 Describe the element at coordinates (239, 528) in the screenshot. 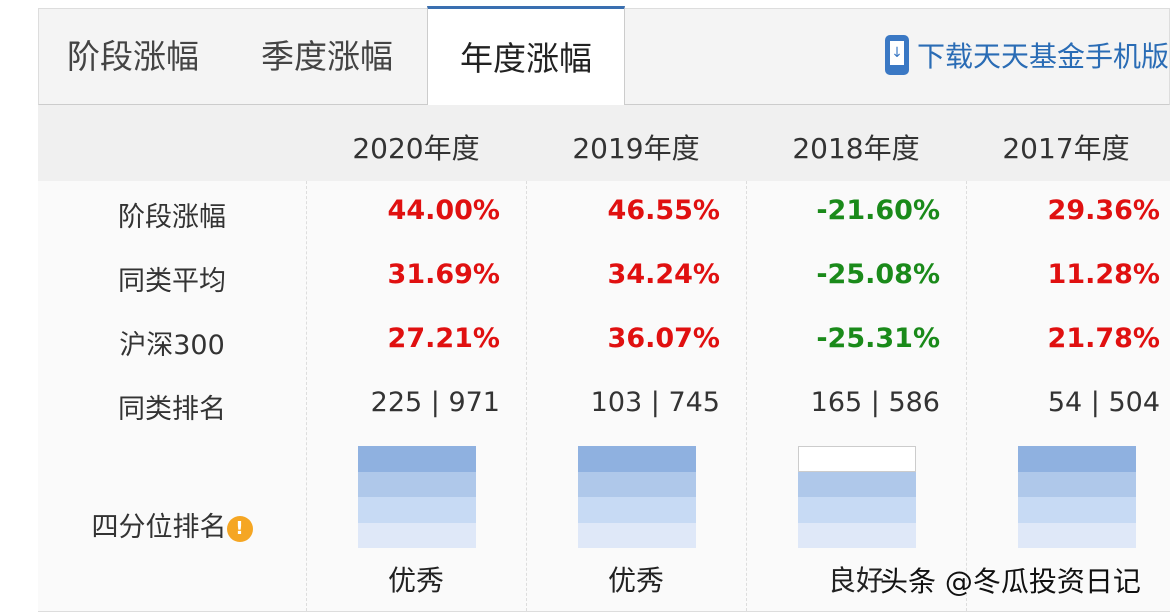

I see `info-icon: !` at that location.